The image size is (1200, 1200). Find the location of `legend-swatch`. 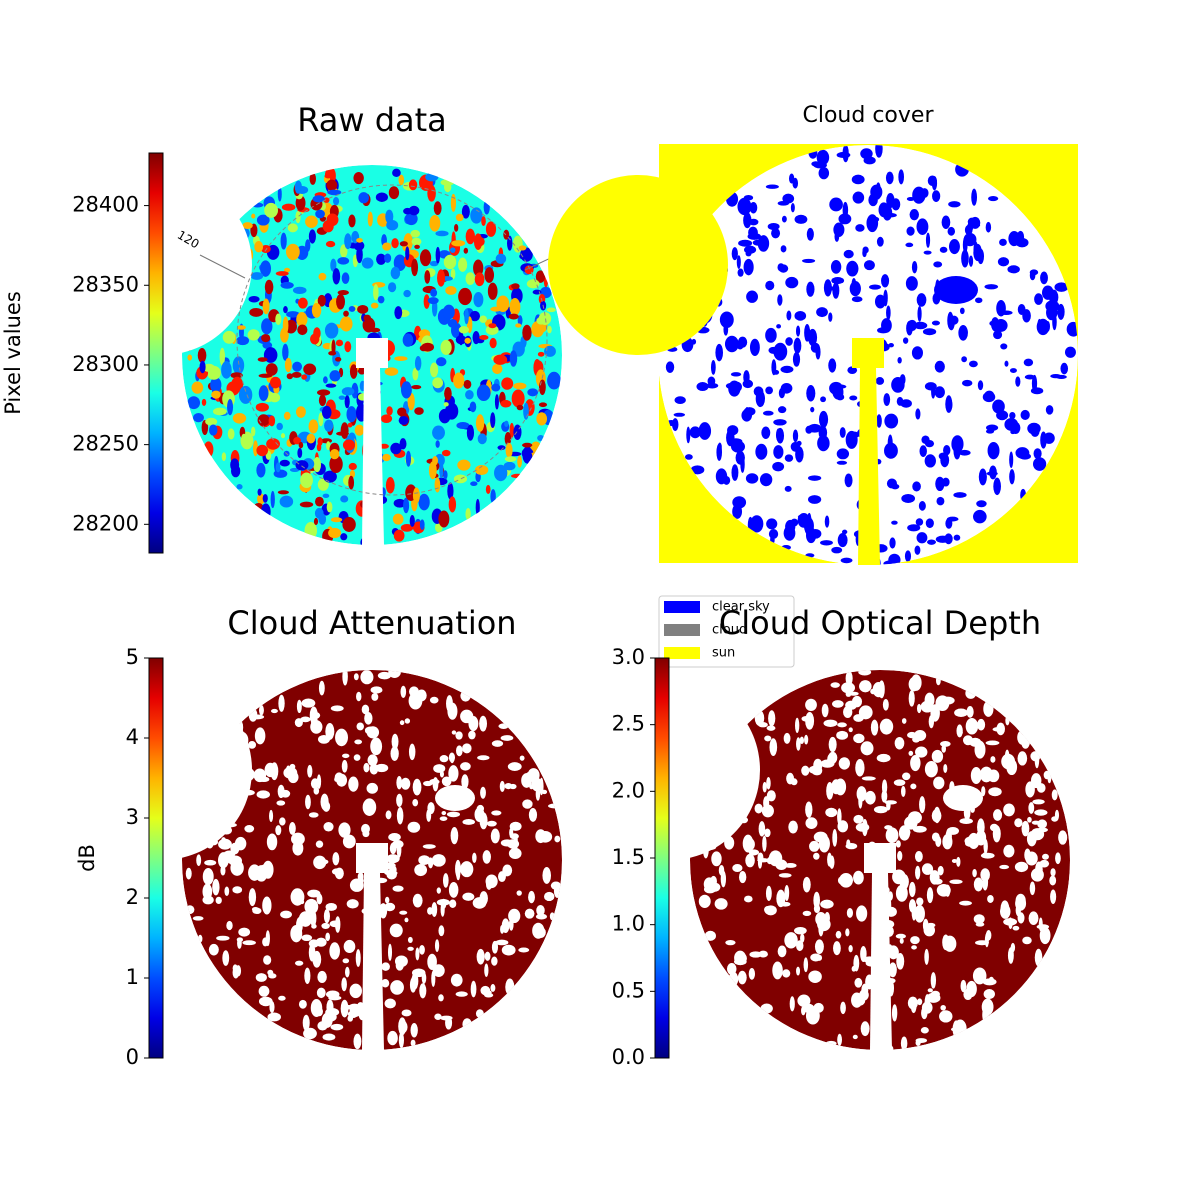

legend-swatch is located at coordinates (682, 630).